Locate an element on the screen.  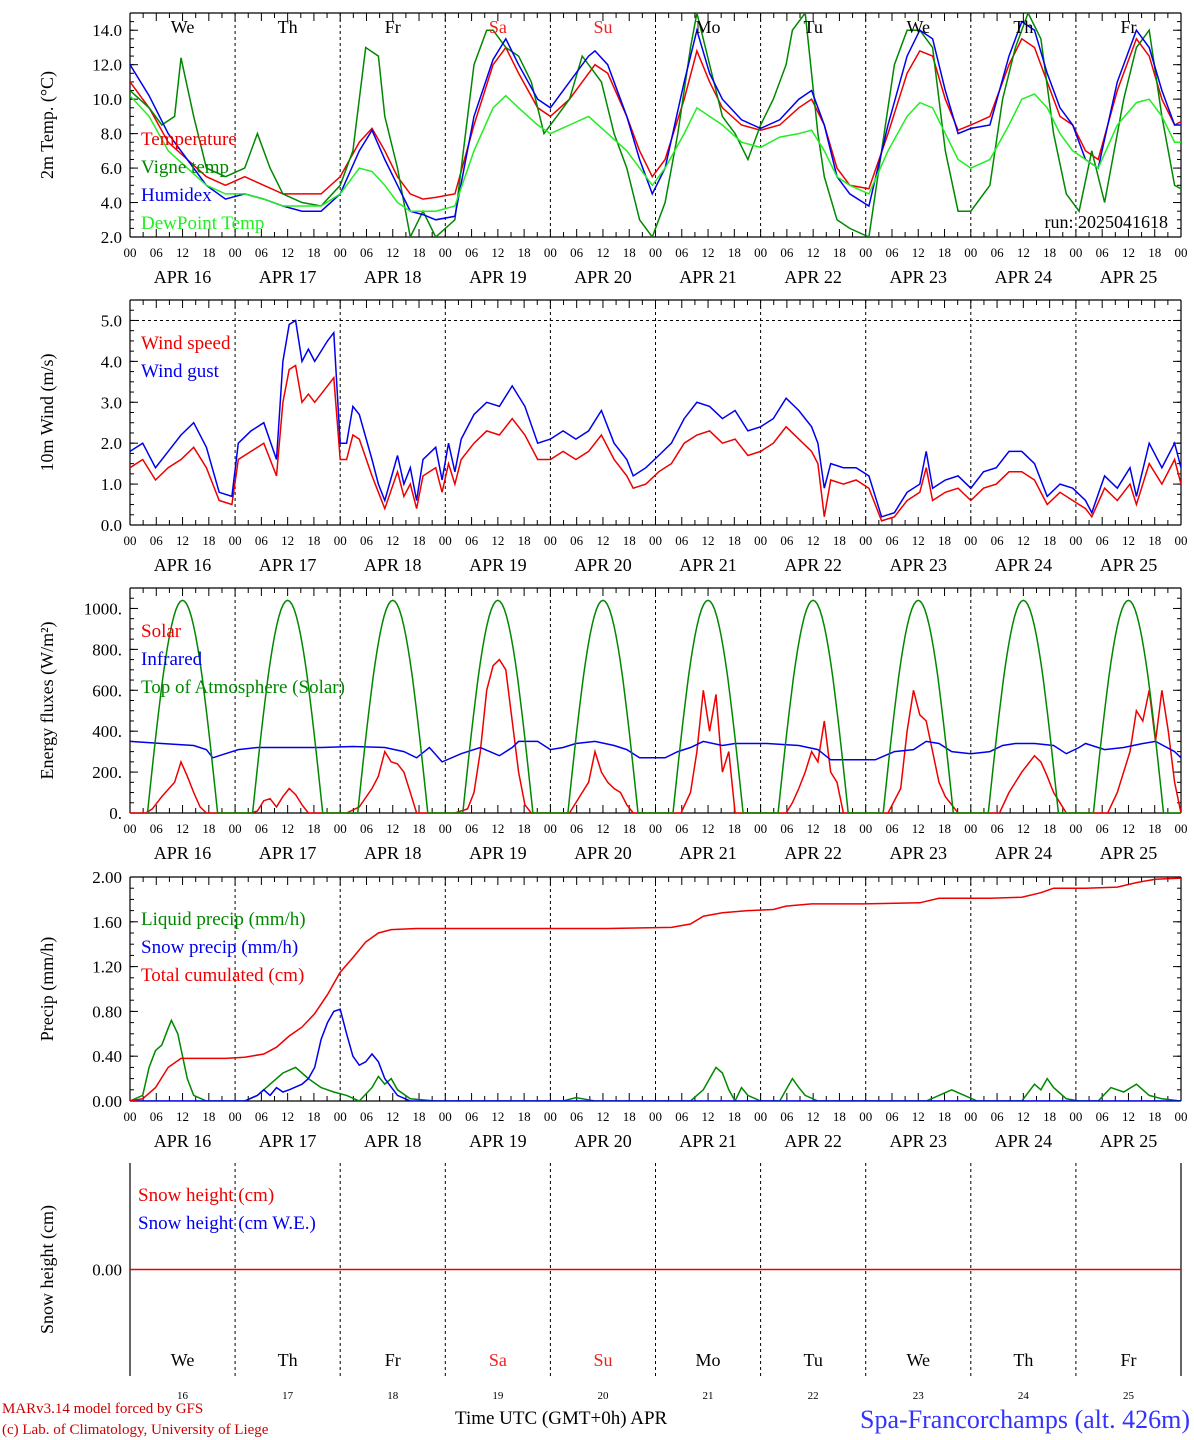
legend-snow-0: Snow height (cm) is located at coordinates (206, 1195).